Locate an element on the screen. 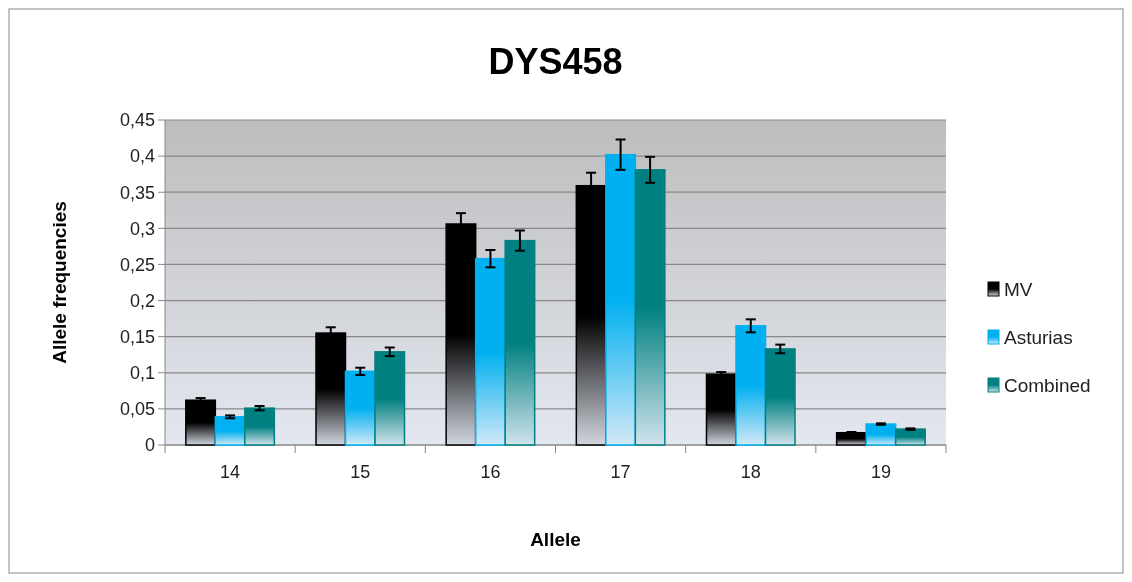 The height and width of the screenshot is (582, 1132). x-axis-title: Allele is located at coordinates (555, 539).